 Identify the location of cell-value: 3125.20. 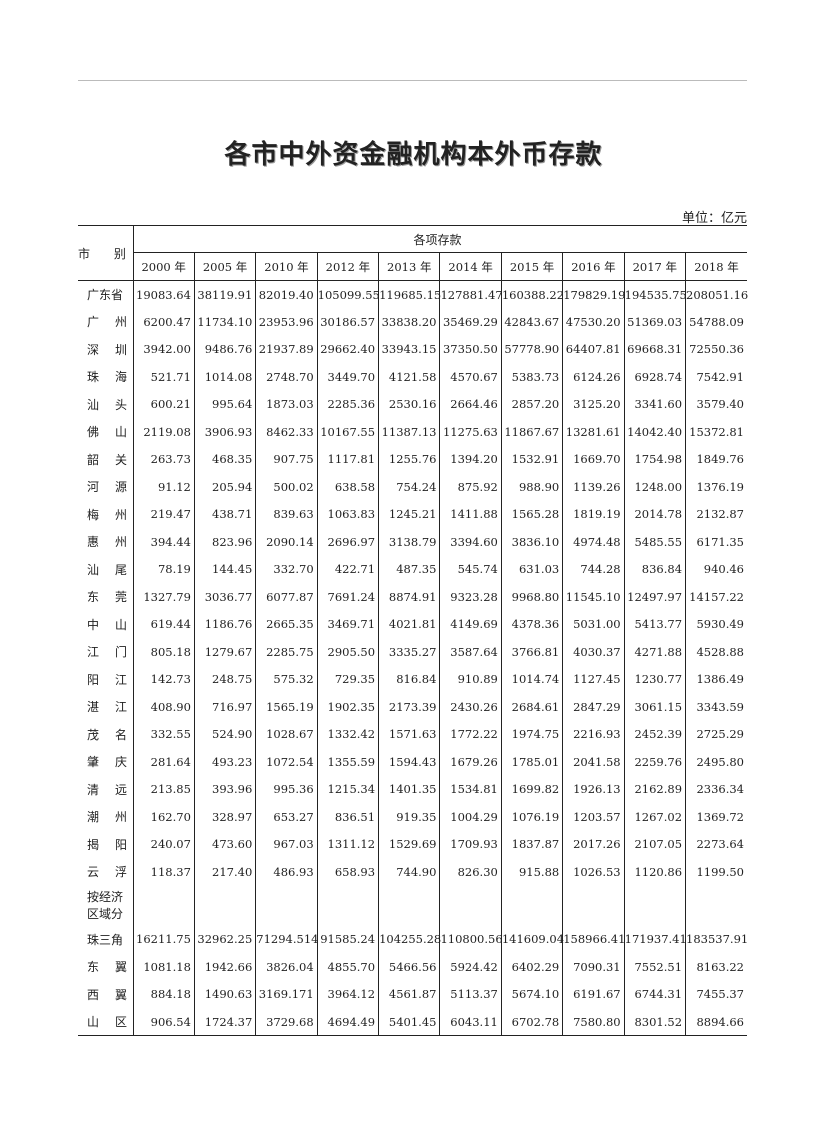
(593, 404).